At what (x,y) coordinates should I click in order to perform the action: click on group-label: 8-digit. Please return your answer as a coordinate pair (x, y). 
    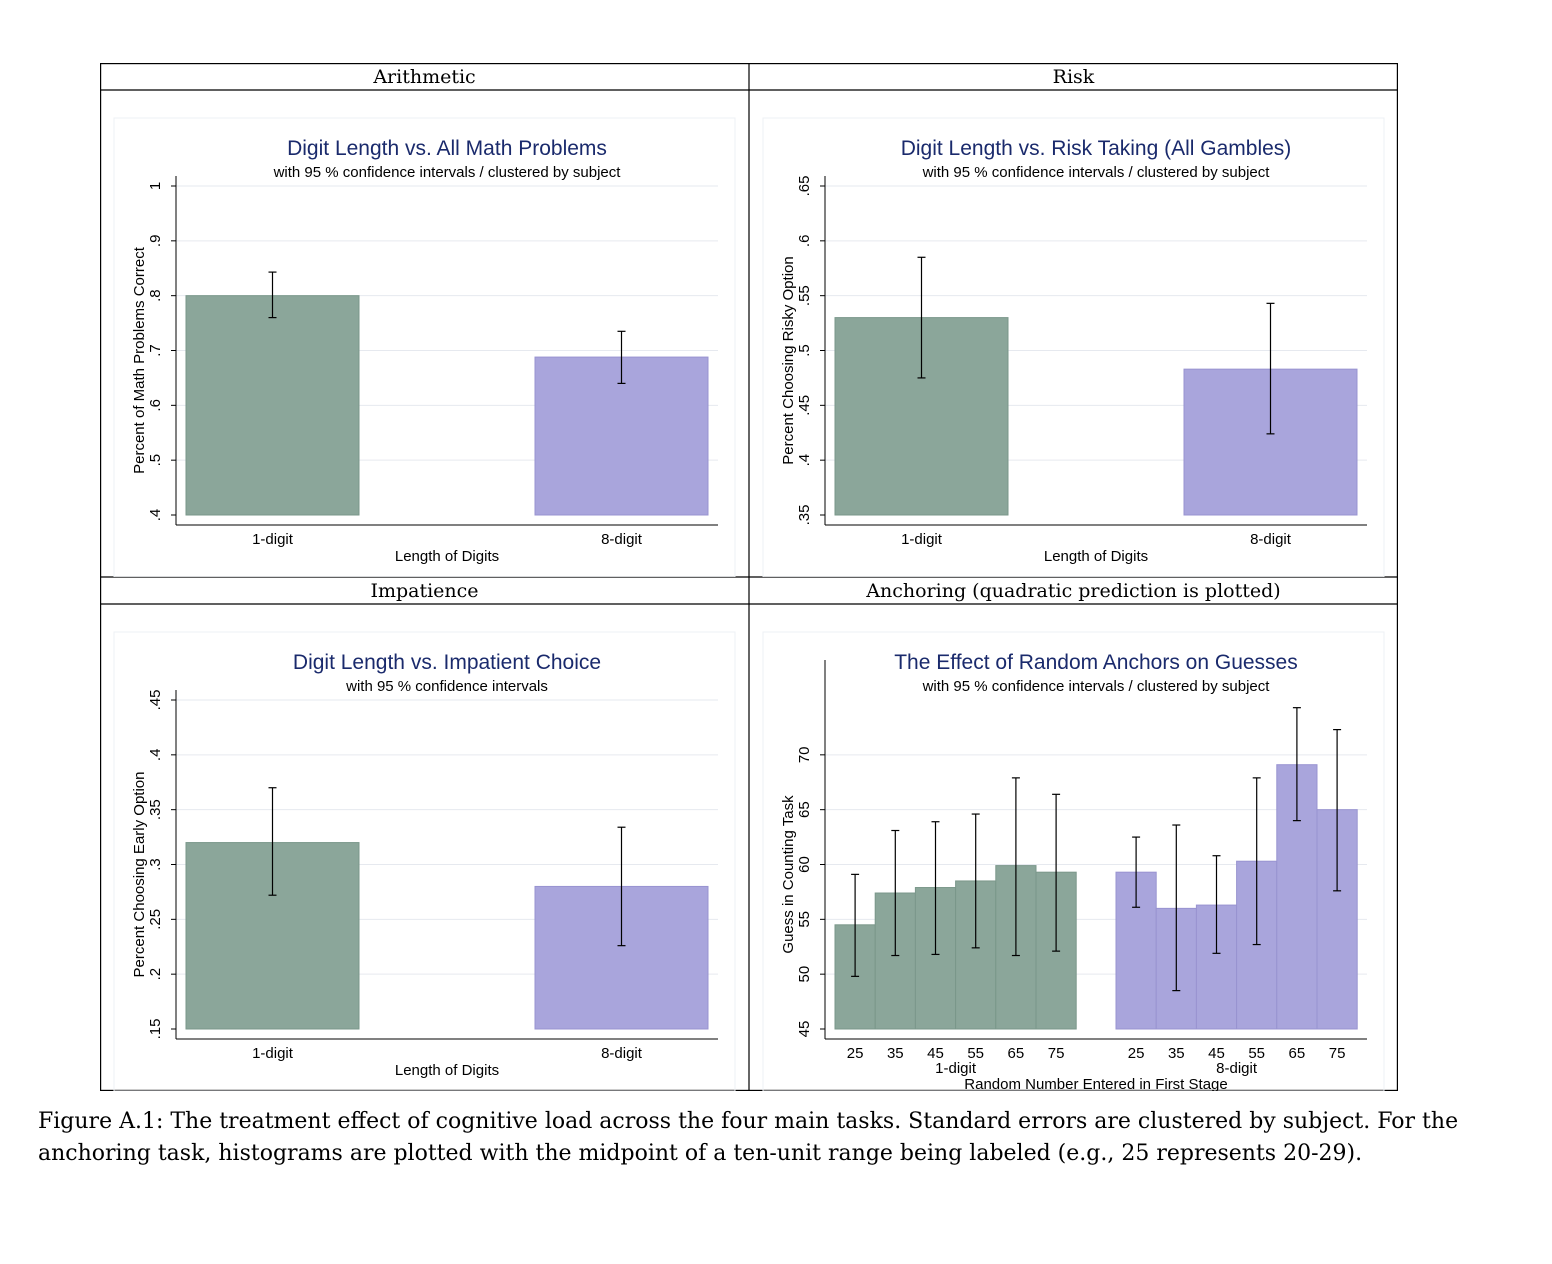
    Looking at the image, I should click on (1237, 1068).